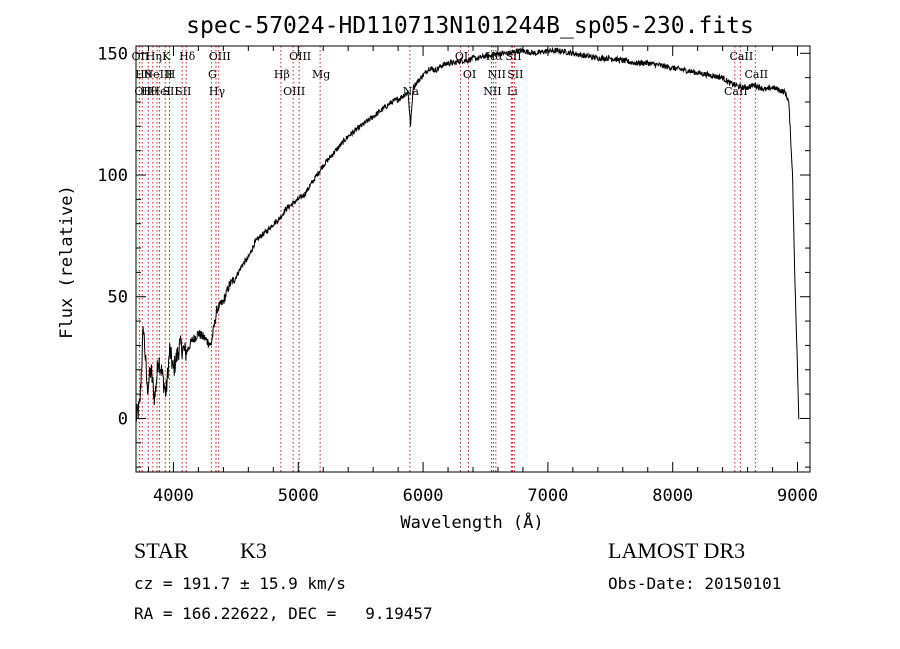 The width and height of the screenshot is (900, 649). What do you see at coordinates (677, 550) in the screenshot?
I see `survey-name: LAMOST DR3` at bounding box center [677, 550].